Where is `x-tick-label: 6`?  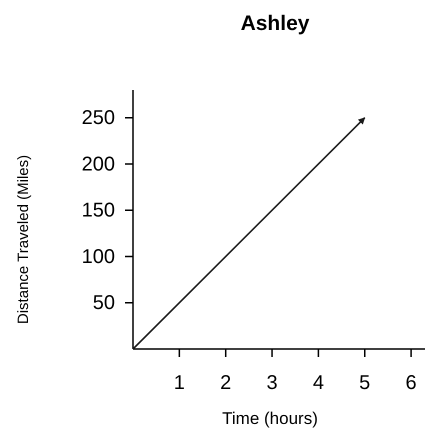 x-tick-label: 6 is located at coordinates (411, 383).